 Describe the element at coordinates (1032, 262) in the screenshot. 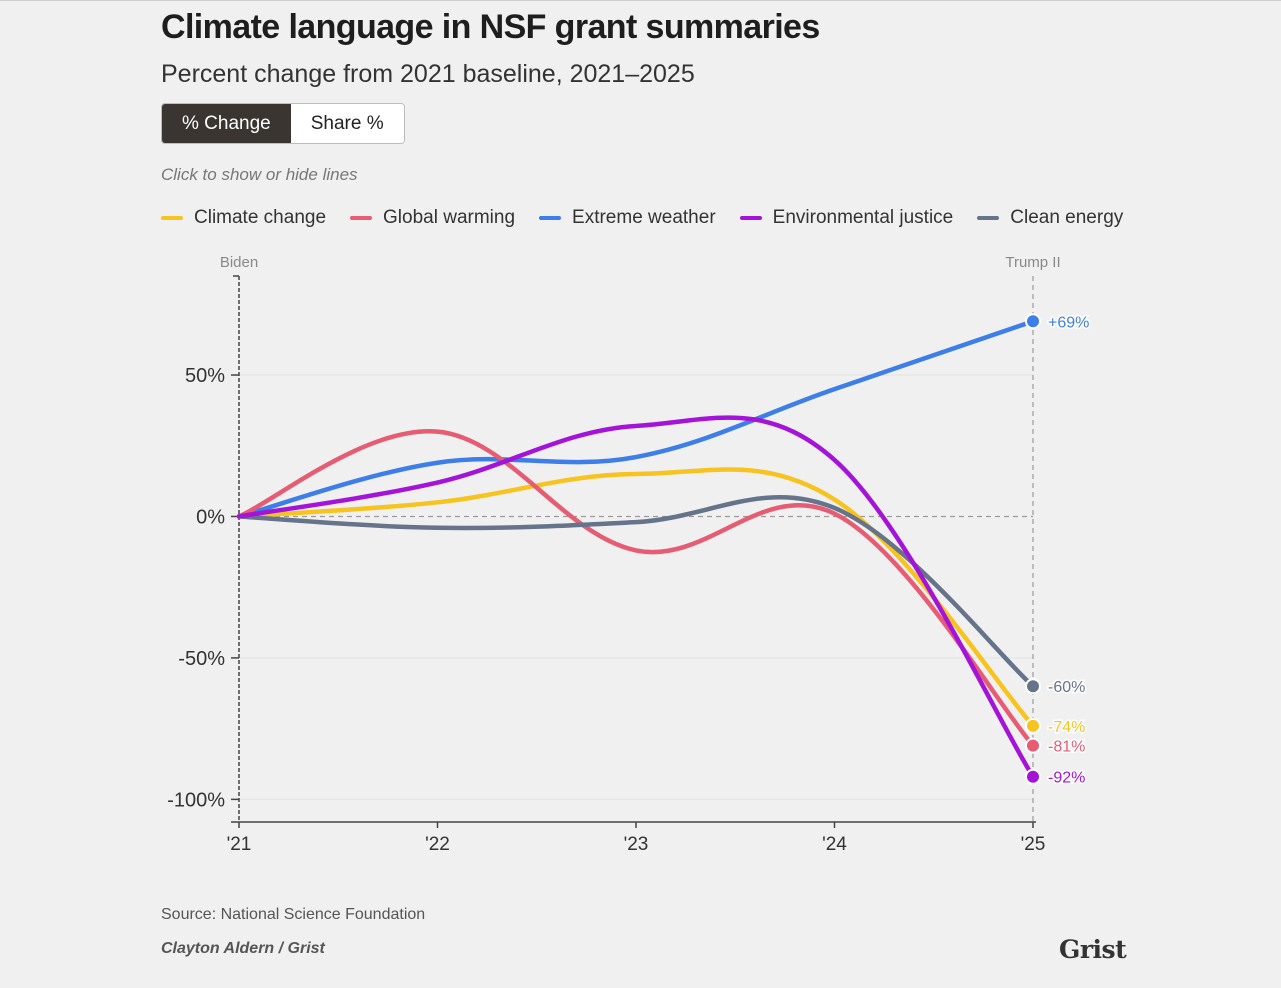

I see `period-label-trump: Trump II` at that location.